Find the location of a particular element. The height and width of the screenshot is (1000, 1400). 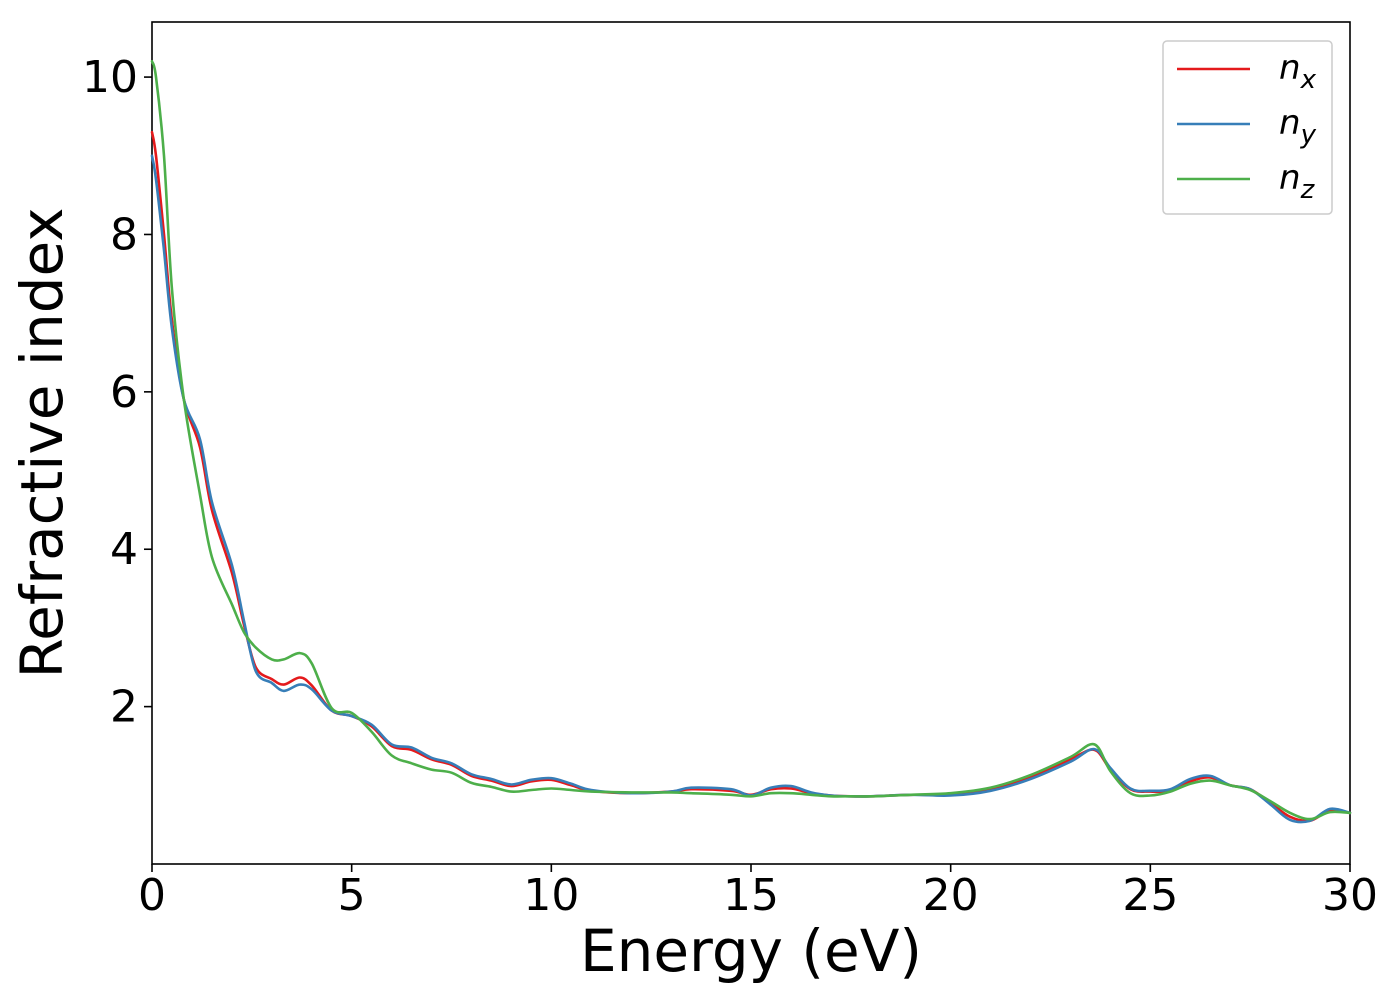

legend-label-subscript: z is located at coordinates (1308, 190).